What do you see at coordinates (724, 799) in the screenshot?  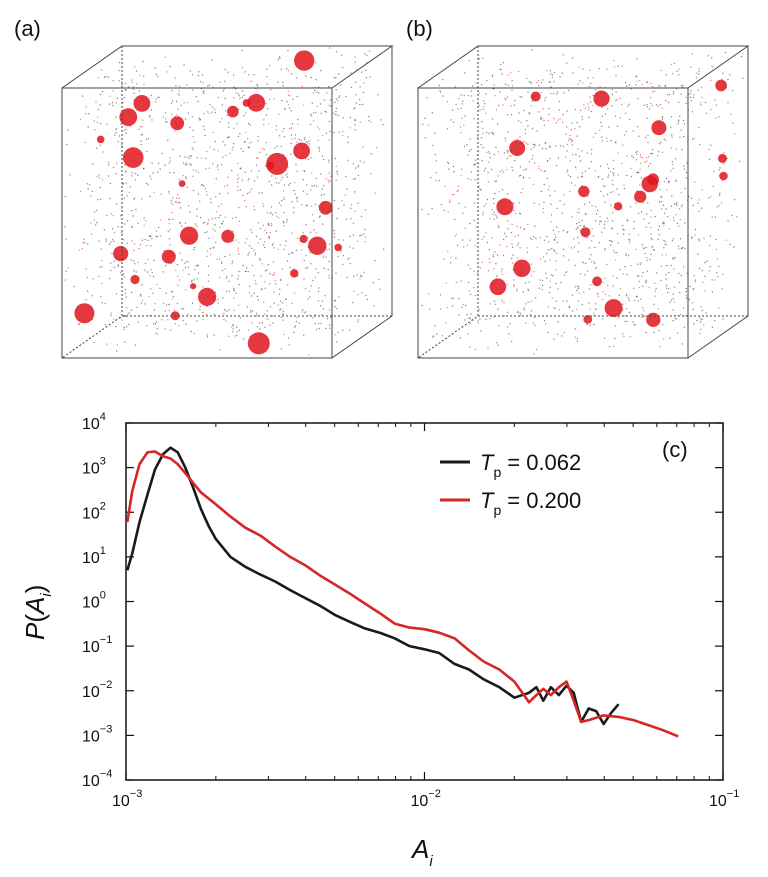 I see `x-tick-label: 10⁻¹` at bounding box center [724, 799].